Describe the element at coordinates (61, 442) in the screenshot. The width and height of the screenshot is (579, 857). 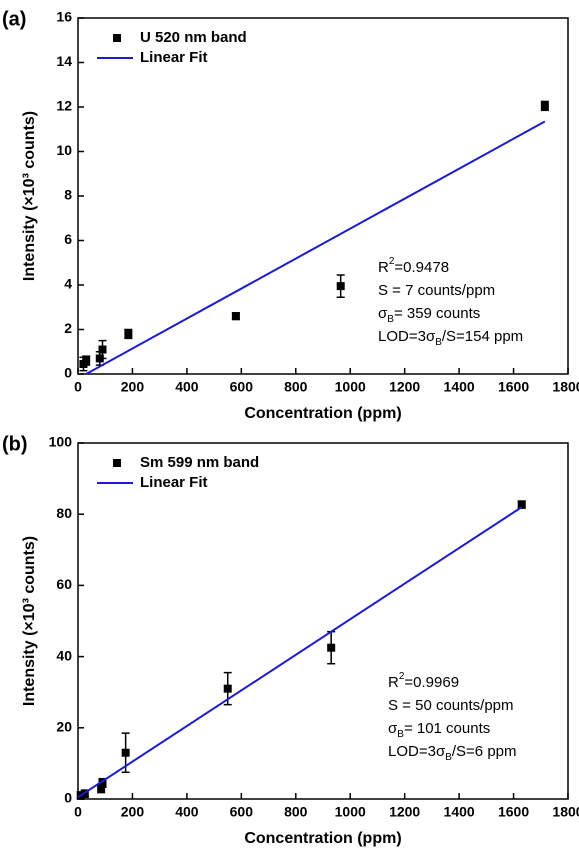
I see `y-tick-label: 100` at that location.